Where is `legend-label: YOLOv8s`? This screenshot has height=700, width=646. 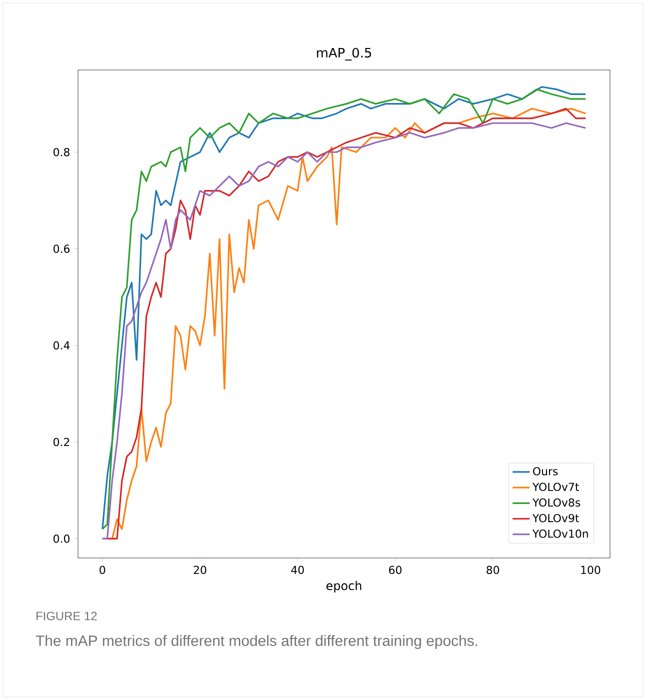
legend-label: YOLOv8s is located at coordinates (556, 502).